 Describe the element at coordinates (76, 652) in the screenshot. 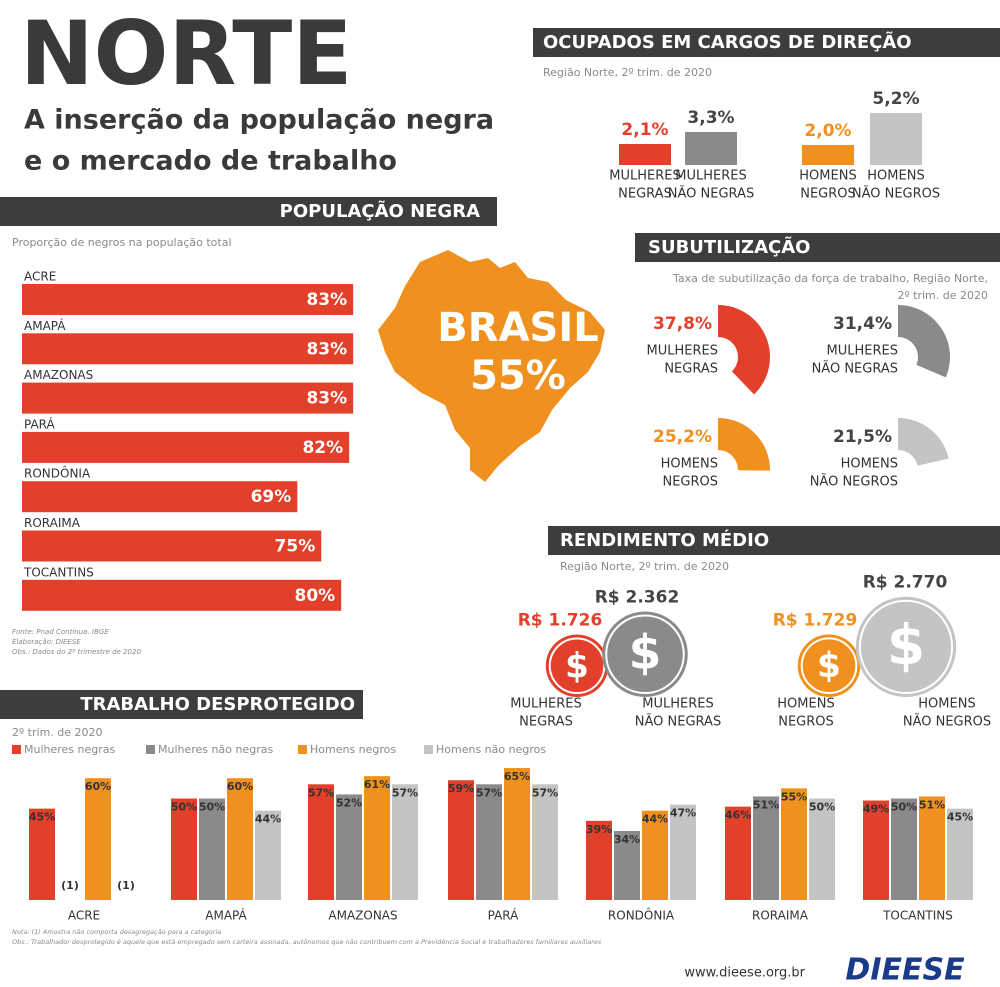

I see `footnote: Obs.: Dados do 2º trimestre de 2020` at that location.